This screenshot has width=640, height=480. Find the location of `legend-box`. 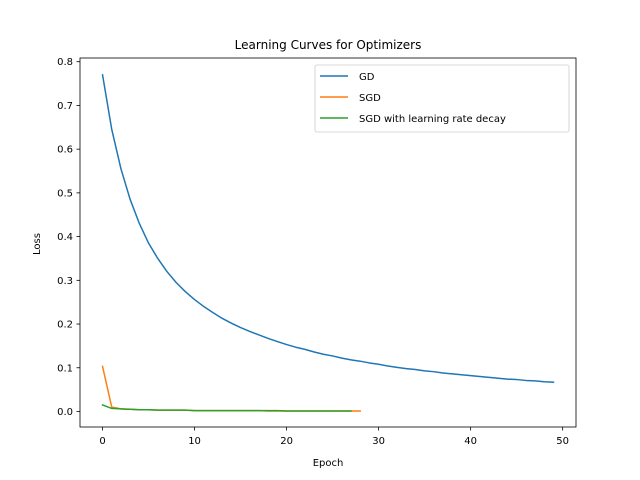

legend-box is located at coordinates (442, 98).